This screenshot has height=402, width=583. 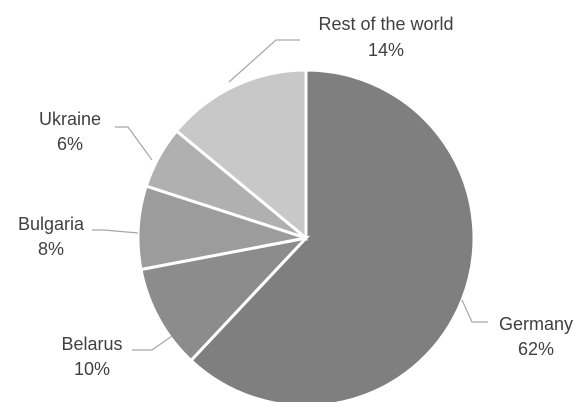 What do you see at coordinates (51, 249) in the screenshot?
I see `label-bulgaria-value: 8%` at bounding box center [51, 249].